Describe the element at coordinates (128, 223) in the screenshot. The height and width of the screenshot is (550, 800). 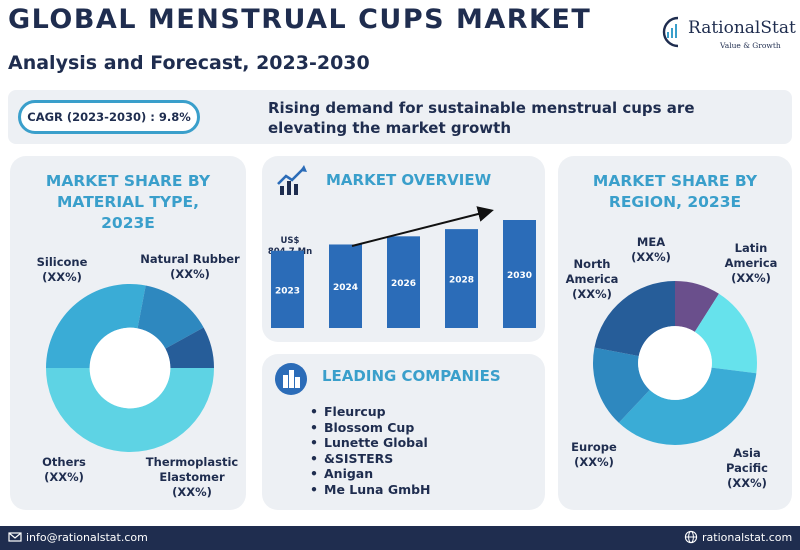
I see `material-heading-line: 2023E` at that location.